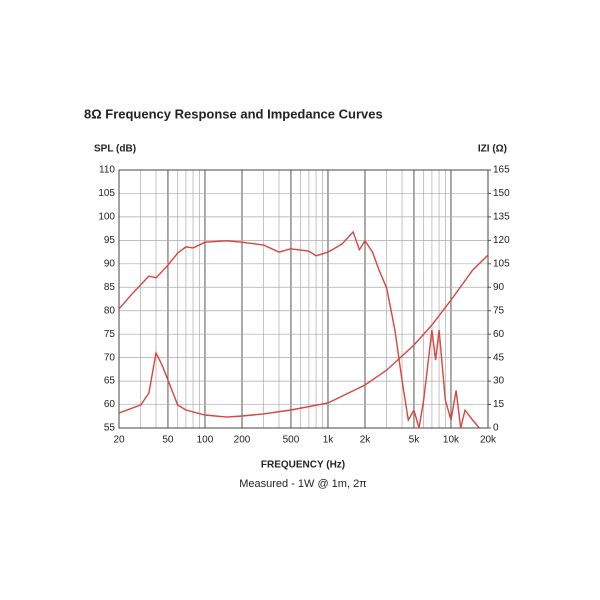 The height and width of the screenshot is (600, 600). What do you see at coordinates (205, 440) in the screenshot?
I see `x-tick-label: 100` at bounding box center [205, 440].